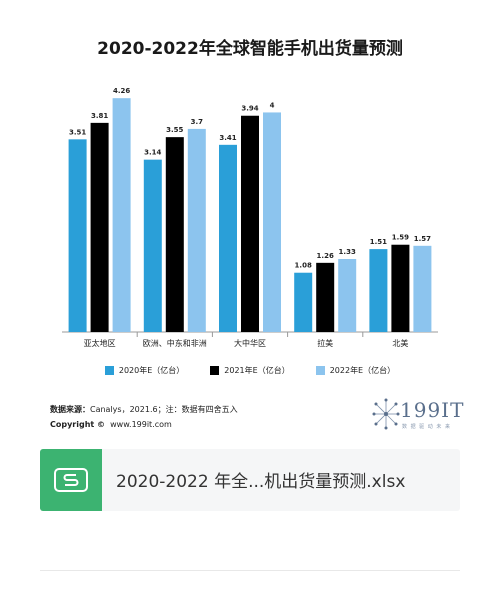 The width and height of the screenshot is (500, 589). Describe the element at coordinates (249, 109) in the screenshot. I see `data-label: 3.94` at that location.